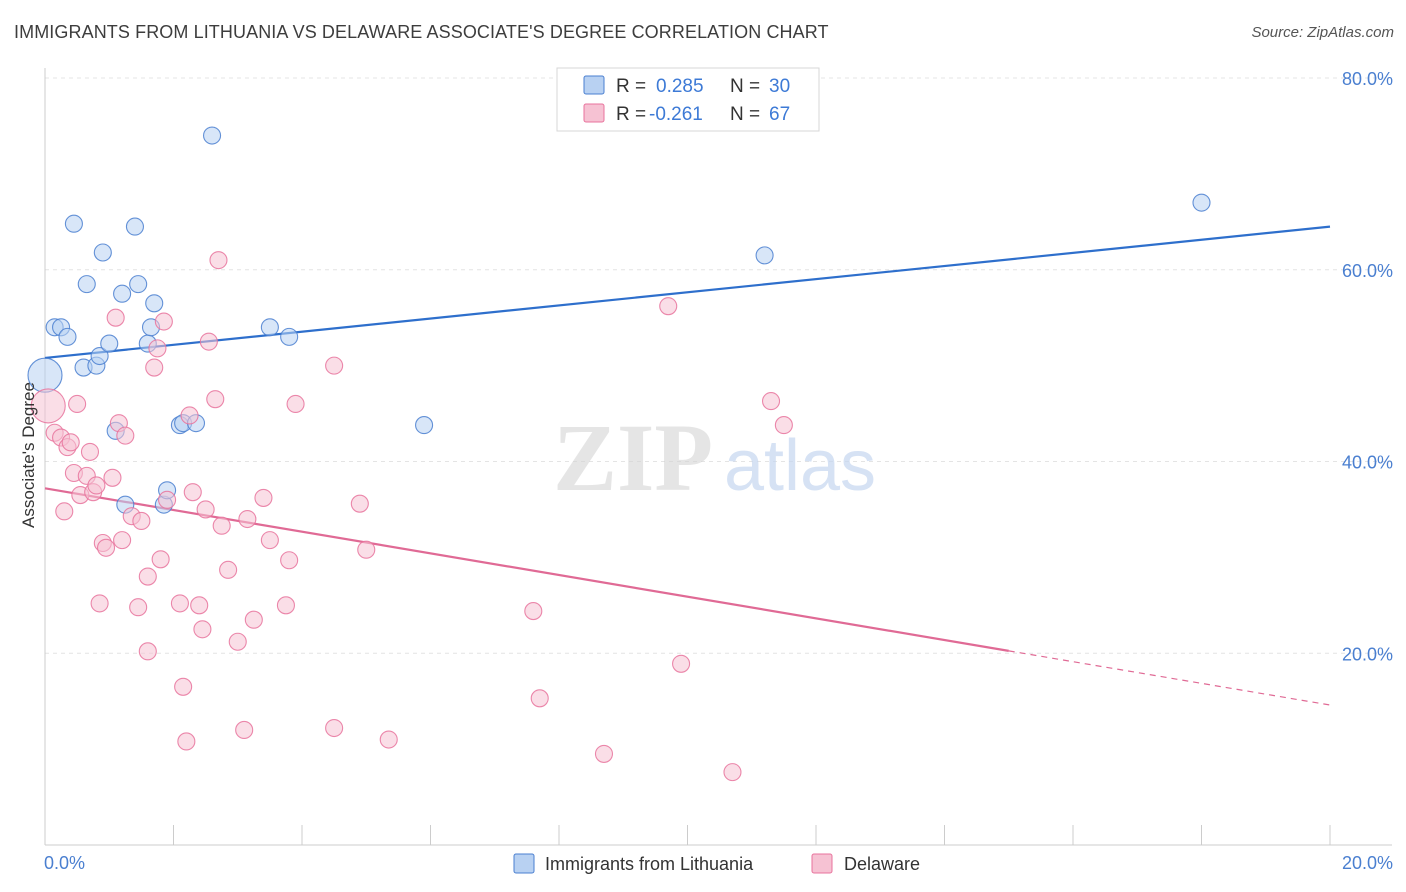  I want to click on x-tick-label-0: 0.0%, so click(64, 863).